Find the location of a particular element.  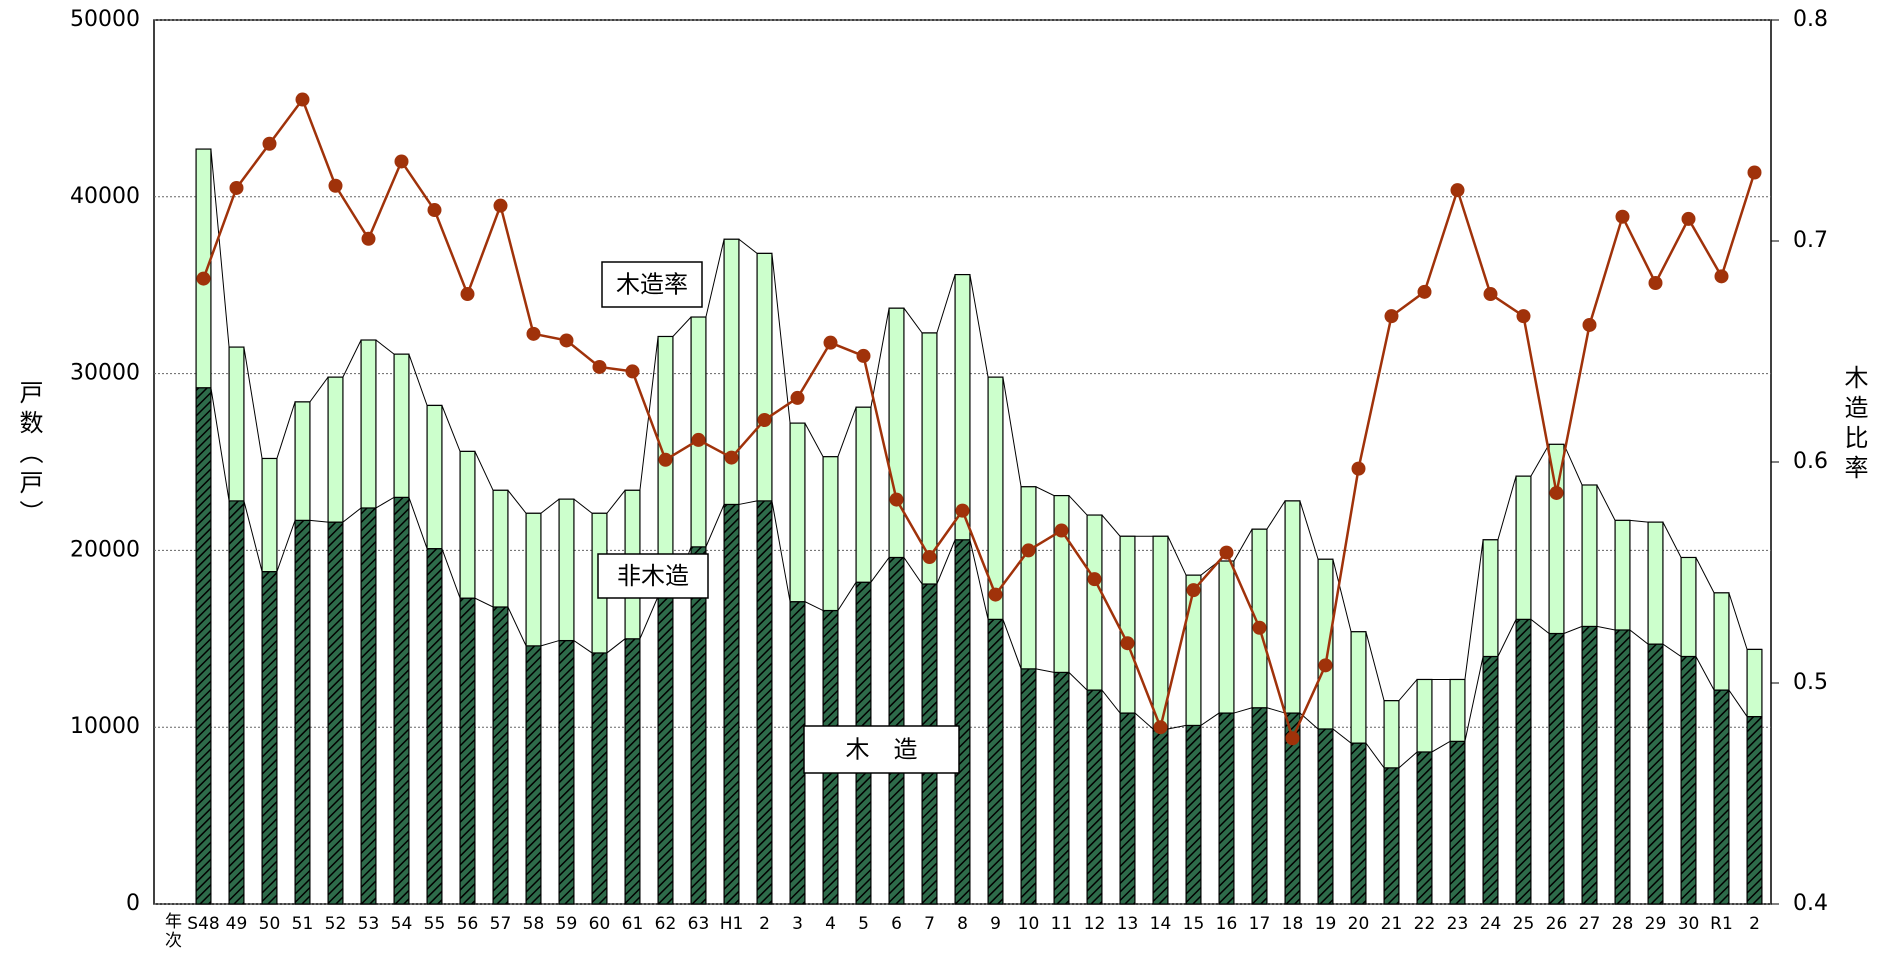

x-tick-label: 27 is located at coordinates (1590, 924).